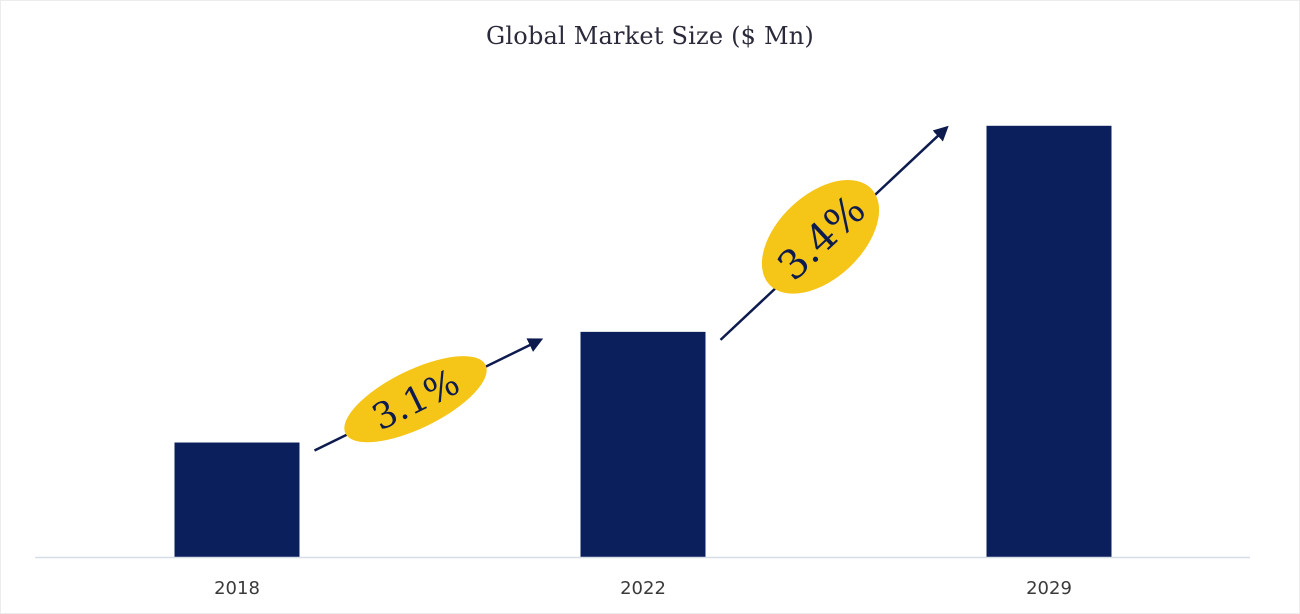 This screenshot has height=614, width=1300. What do you see at coordinates (643, 588) in the screenshot?
I see `x-tick-label-2022: 2022` at bounding box center [643, 588].